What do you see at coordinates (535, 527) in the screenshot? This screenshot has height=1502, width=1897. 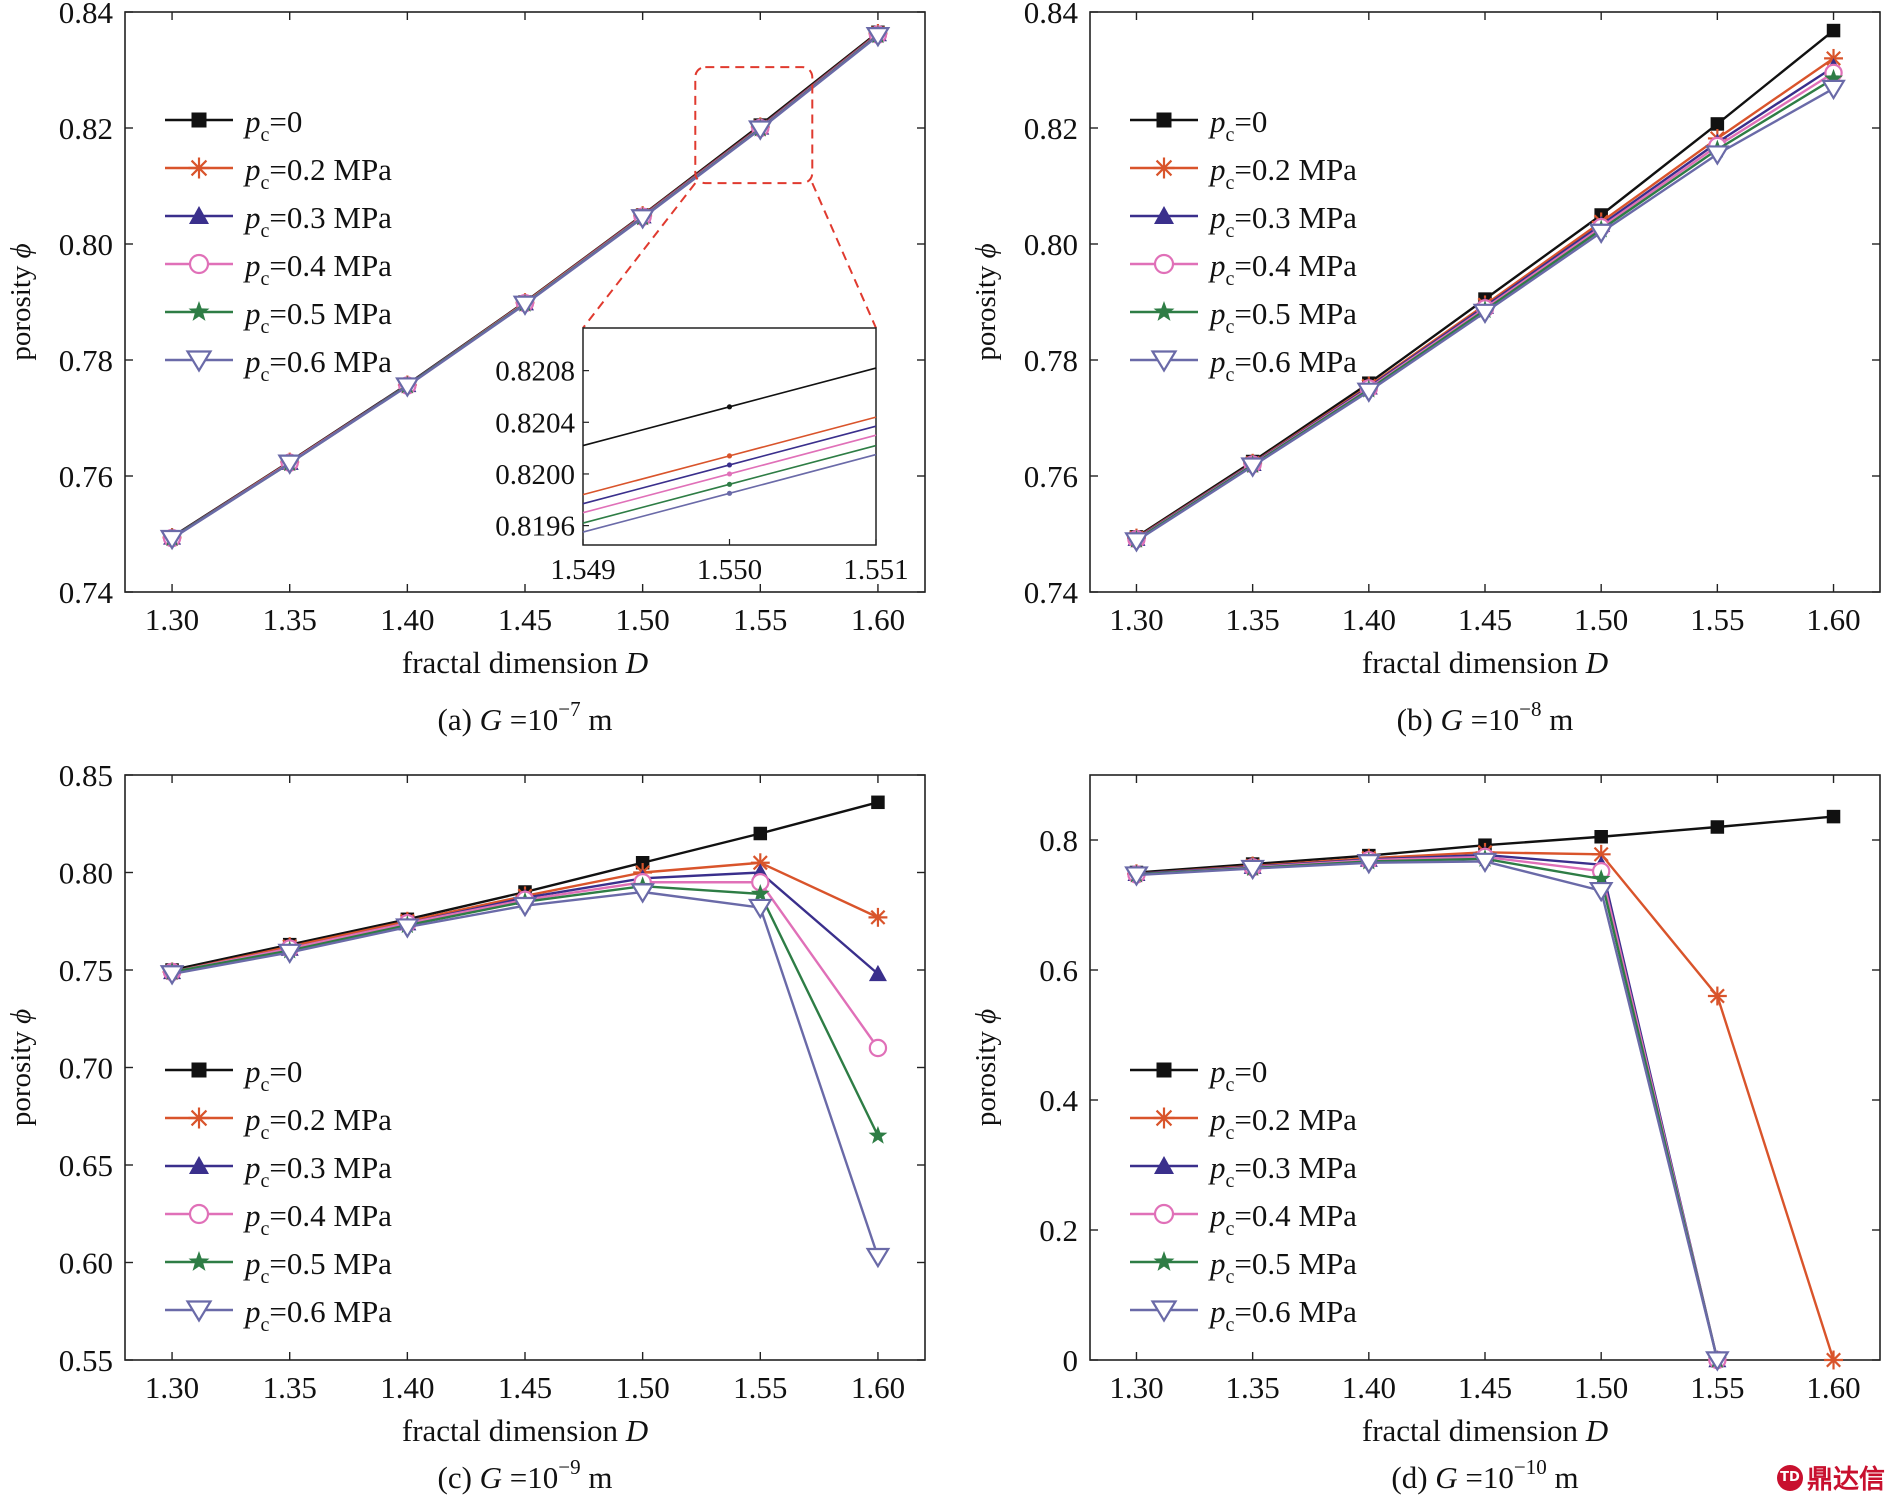 I see `inset-y-tick-label: 0.8196` at bounding box center [535, 527].